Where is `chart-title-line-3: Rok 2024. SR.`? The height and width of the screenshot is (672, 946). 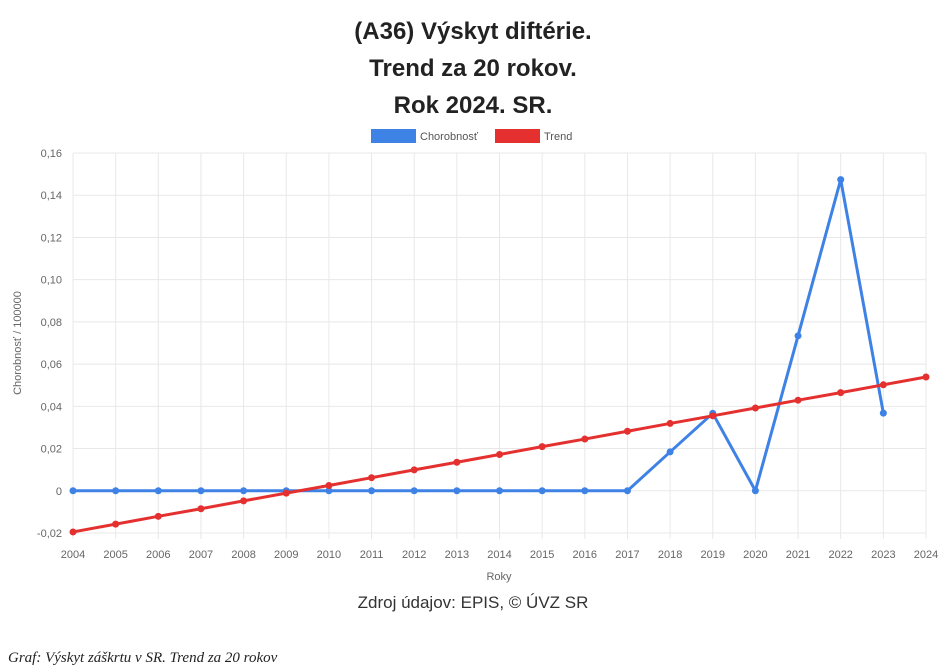
chart-title-line-3: Rok 2024. SR. is located at coordinates (473, 105).